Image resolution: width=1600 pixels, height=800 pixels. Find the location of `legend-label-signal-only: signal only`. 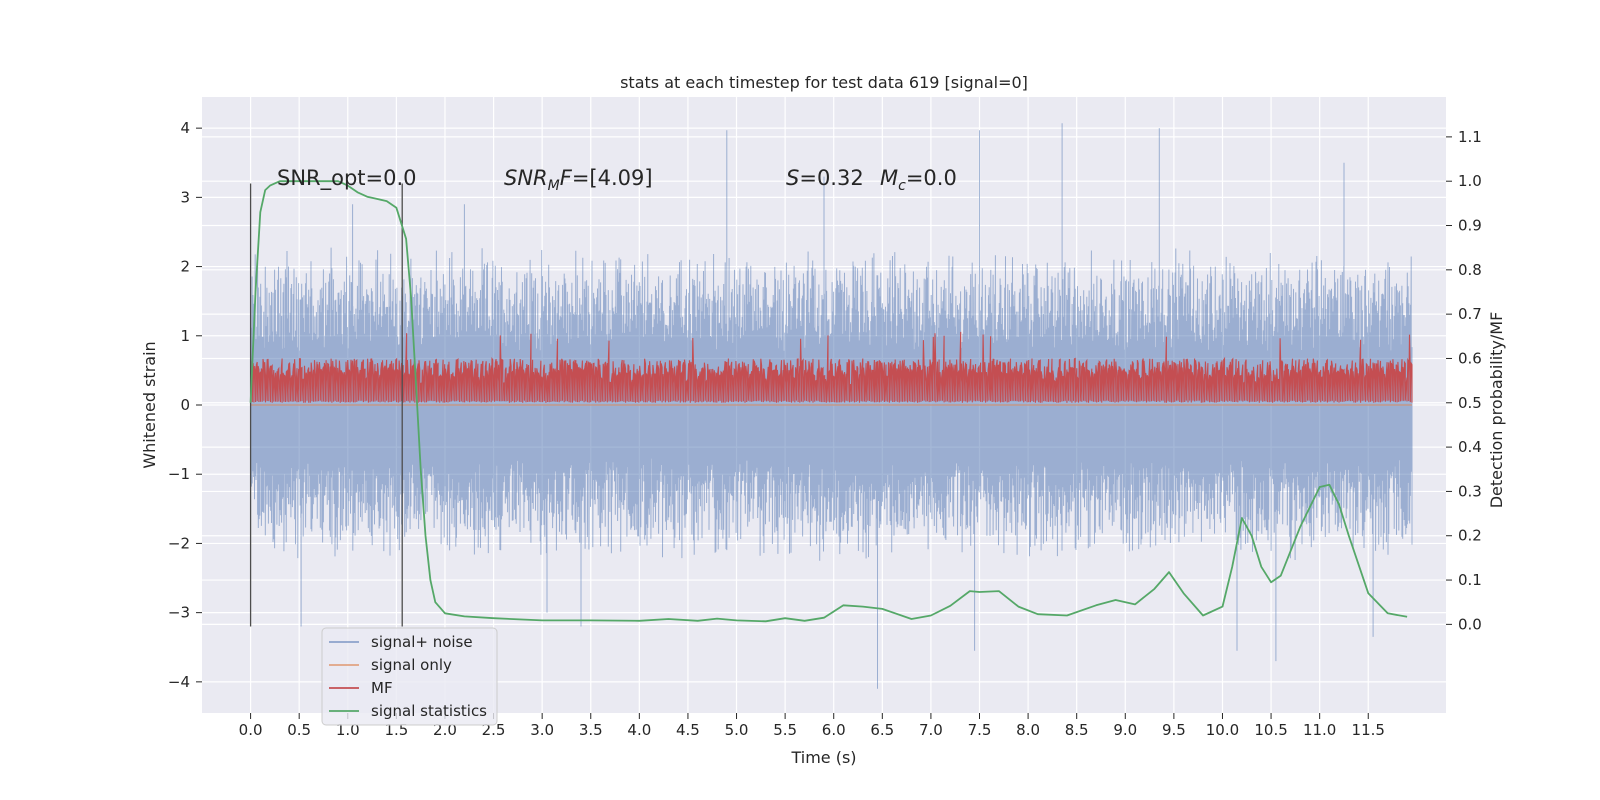

legend-label-signal-only: signal only is located at coordinates (411, 665).